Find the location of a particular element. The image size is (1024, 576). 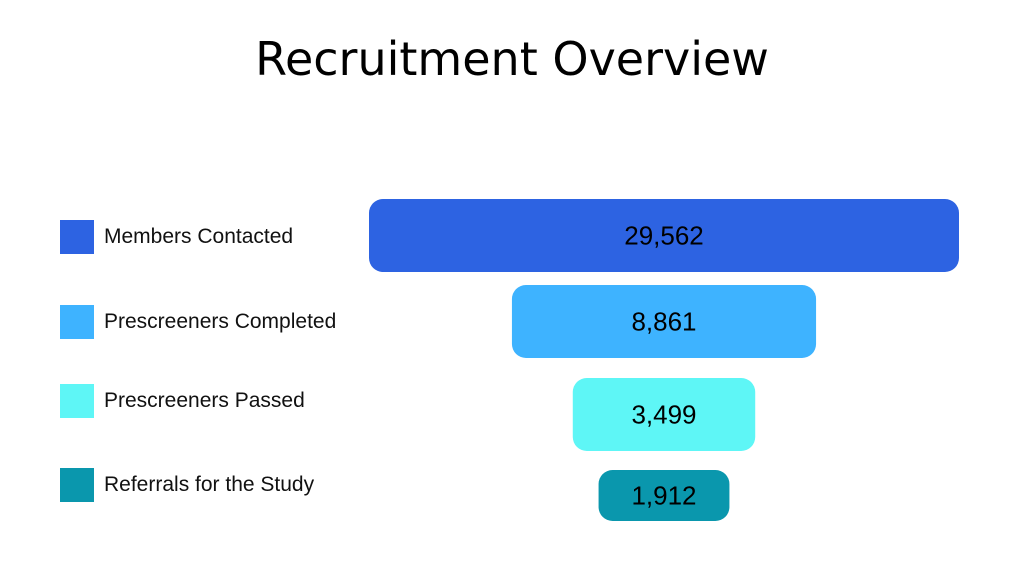

legend-item-referrals: Referrals for the Study is located at coordinates (202, 485).